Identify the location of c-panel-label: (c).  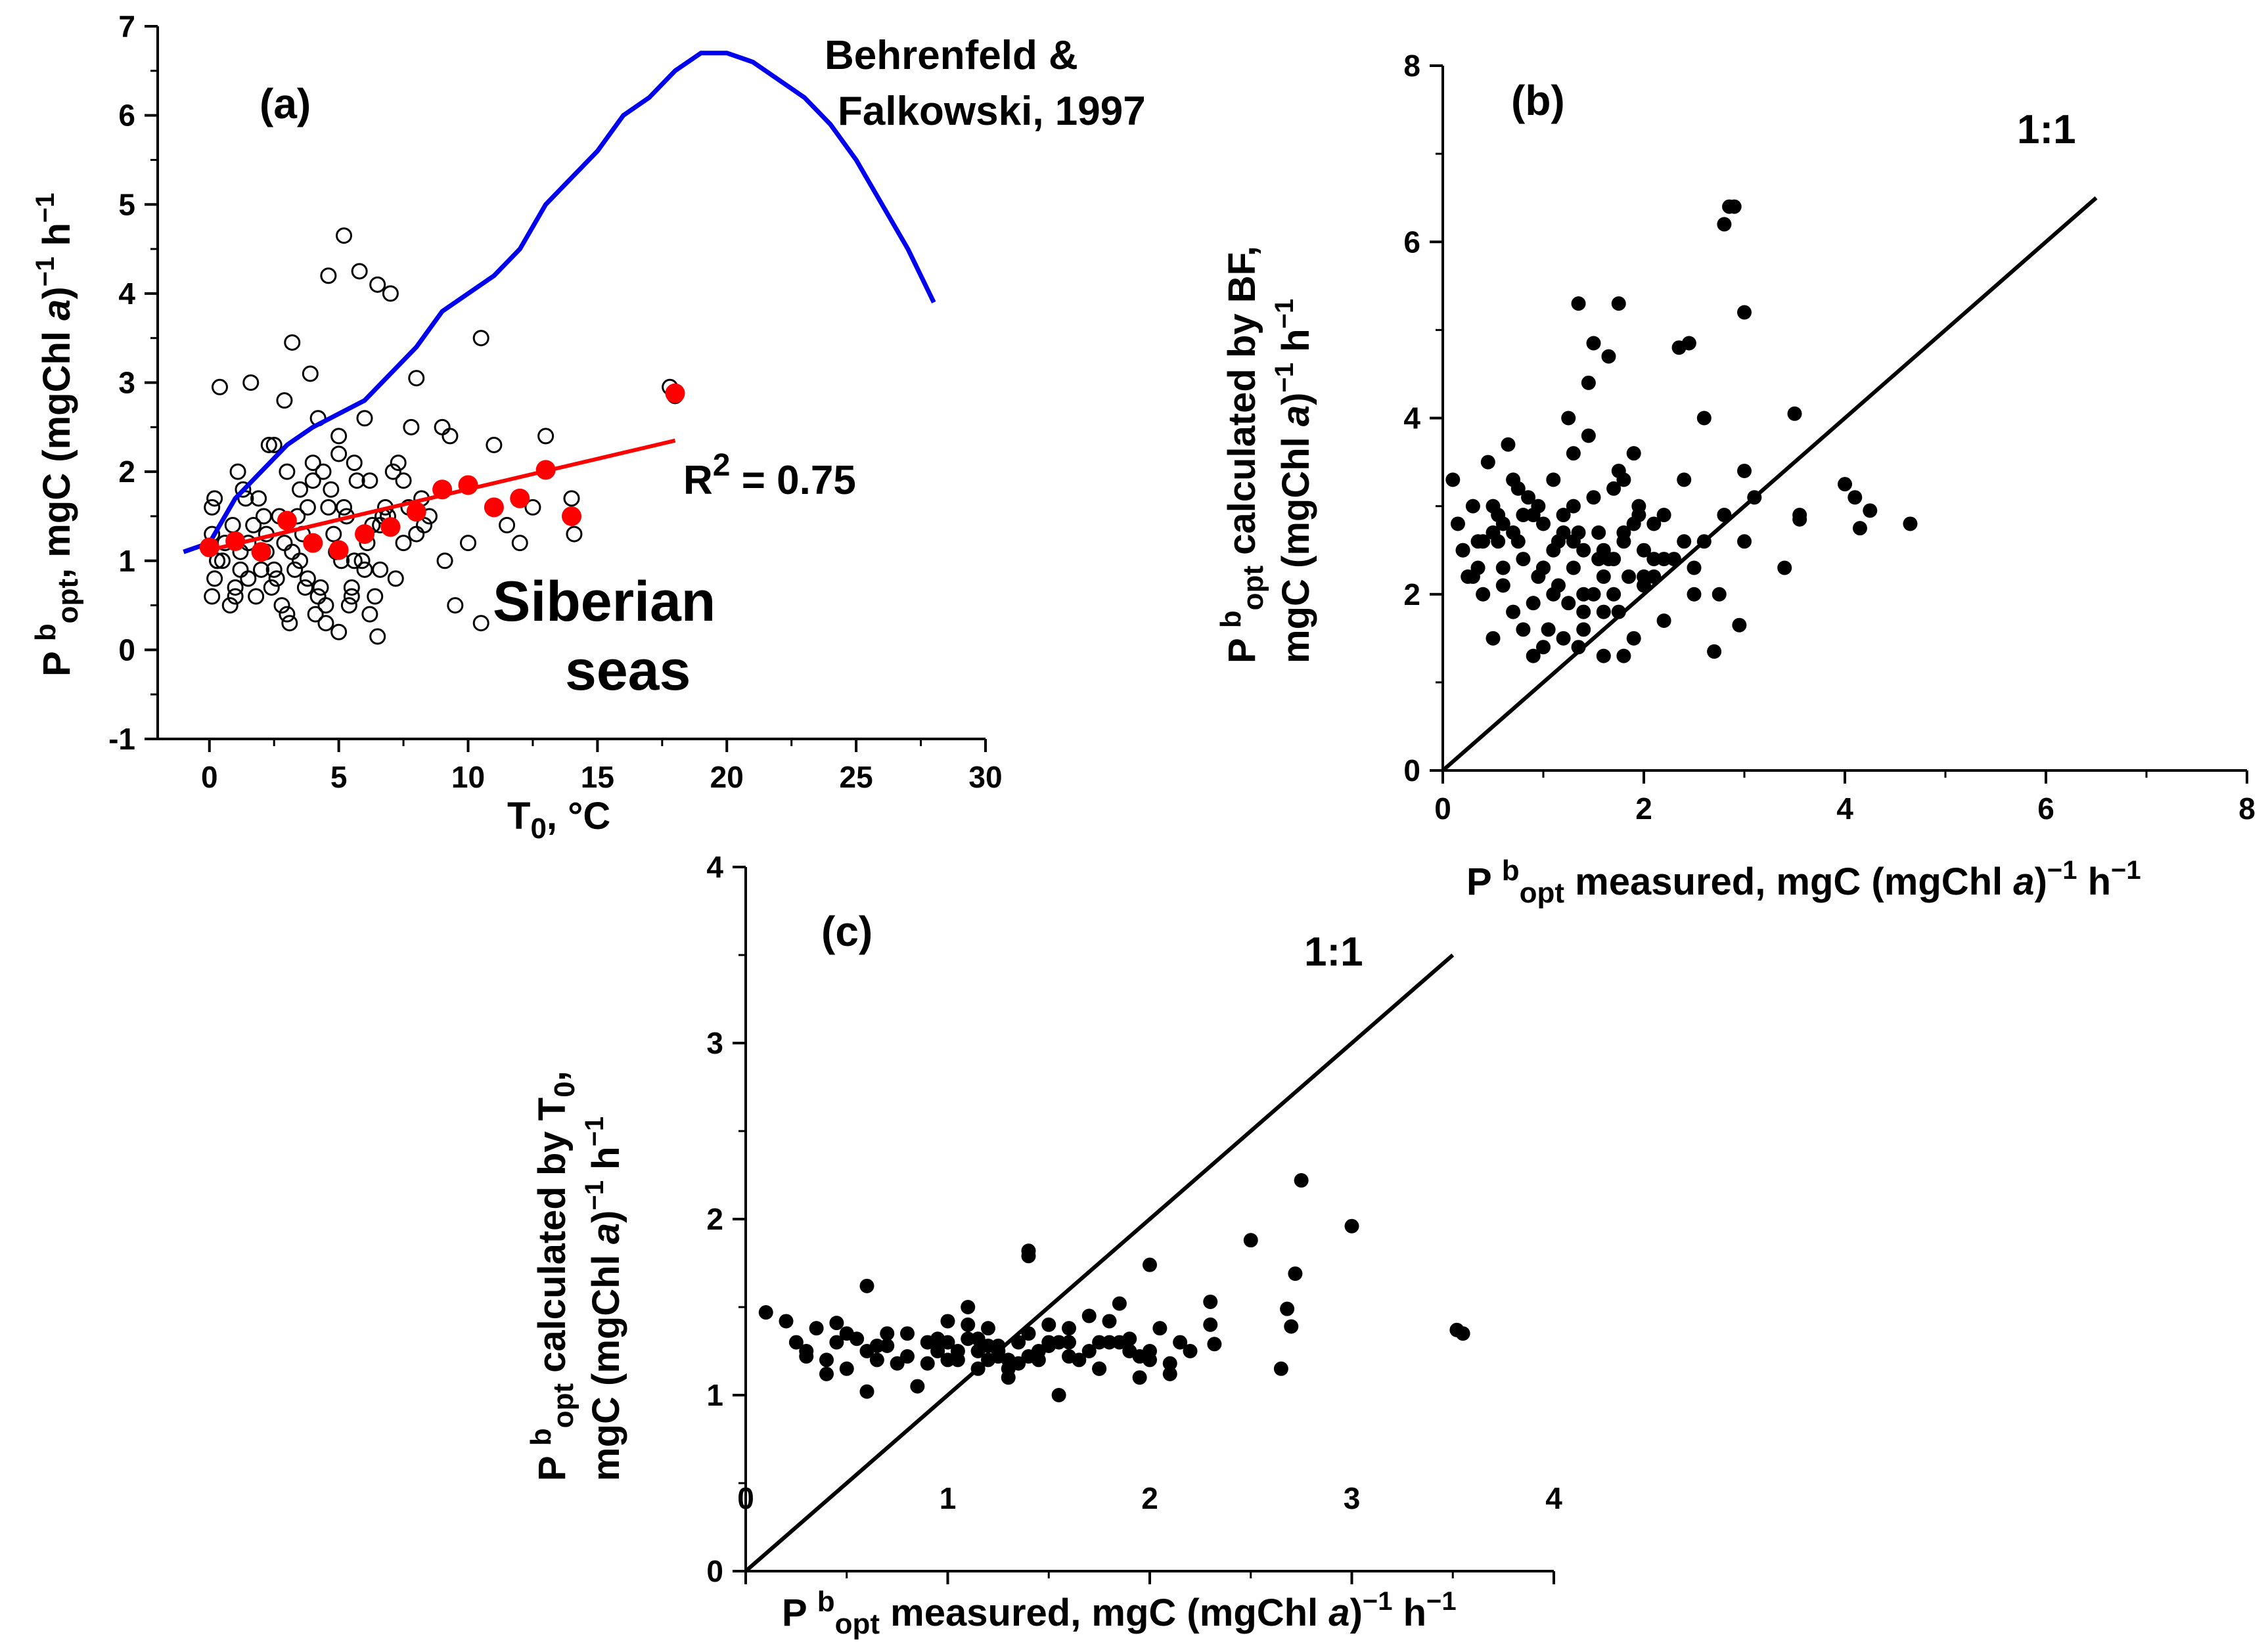
(847, 931).